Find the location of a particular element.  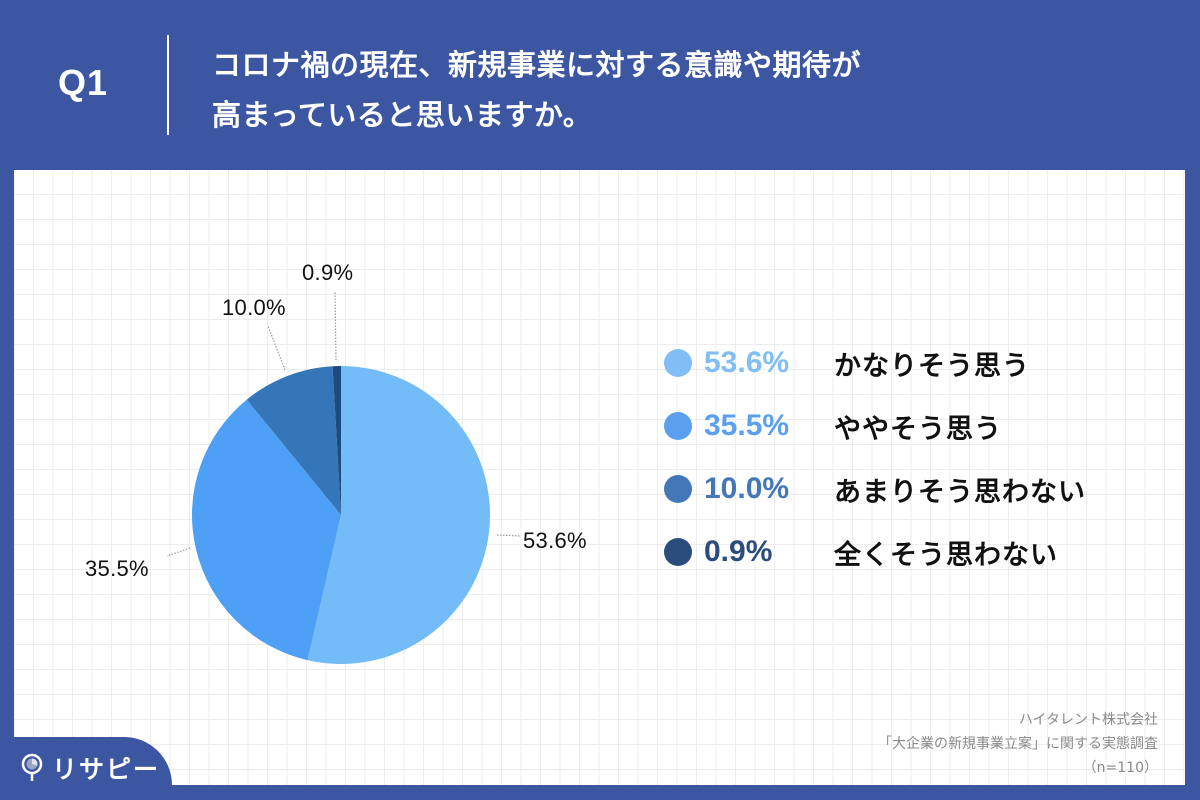

logo-tab is located at coordinates (86, 768).